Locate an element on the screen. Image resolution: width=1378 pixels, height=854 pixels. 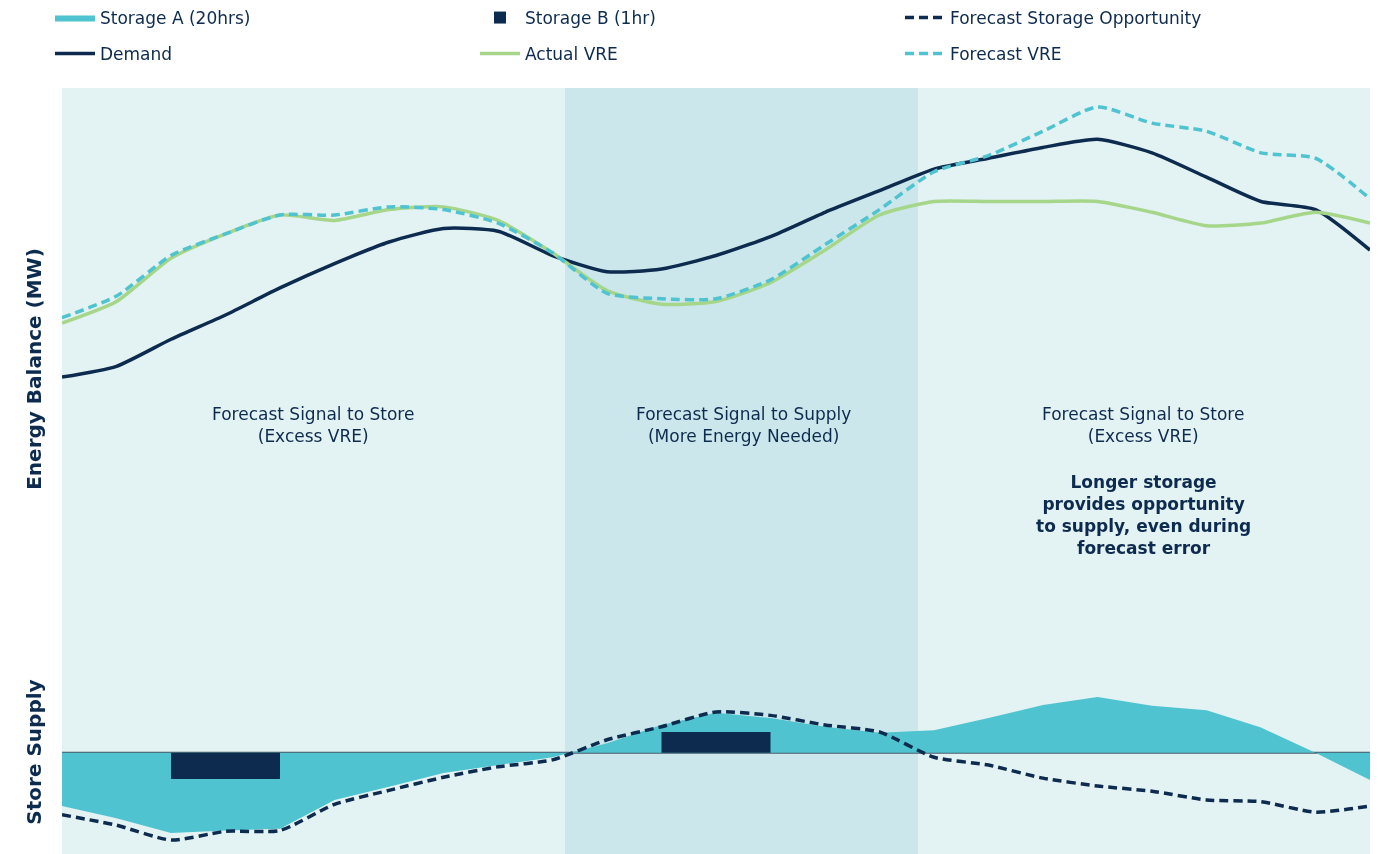
legend-label: Actual VRE is located at coordinates (571, 54).